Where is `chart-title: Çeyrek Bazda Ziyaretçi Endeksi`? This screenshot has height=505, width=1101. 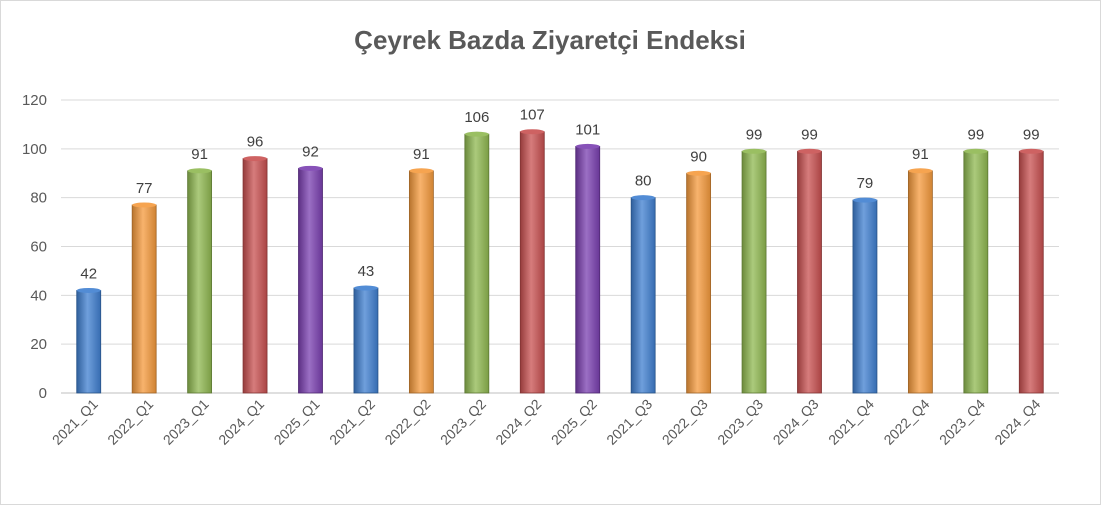 chart-title: Çeyrek Bazda Ziyaretçi Endeksi is located at coordinates (550, 40).